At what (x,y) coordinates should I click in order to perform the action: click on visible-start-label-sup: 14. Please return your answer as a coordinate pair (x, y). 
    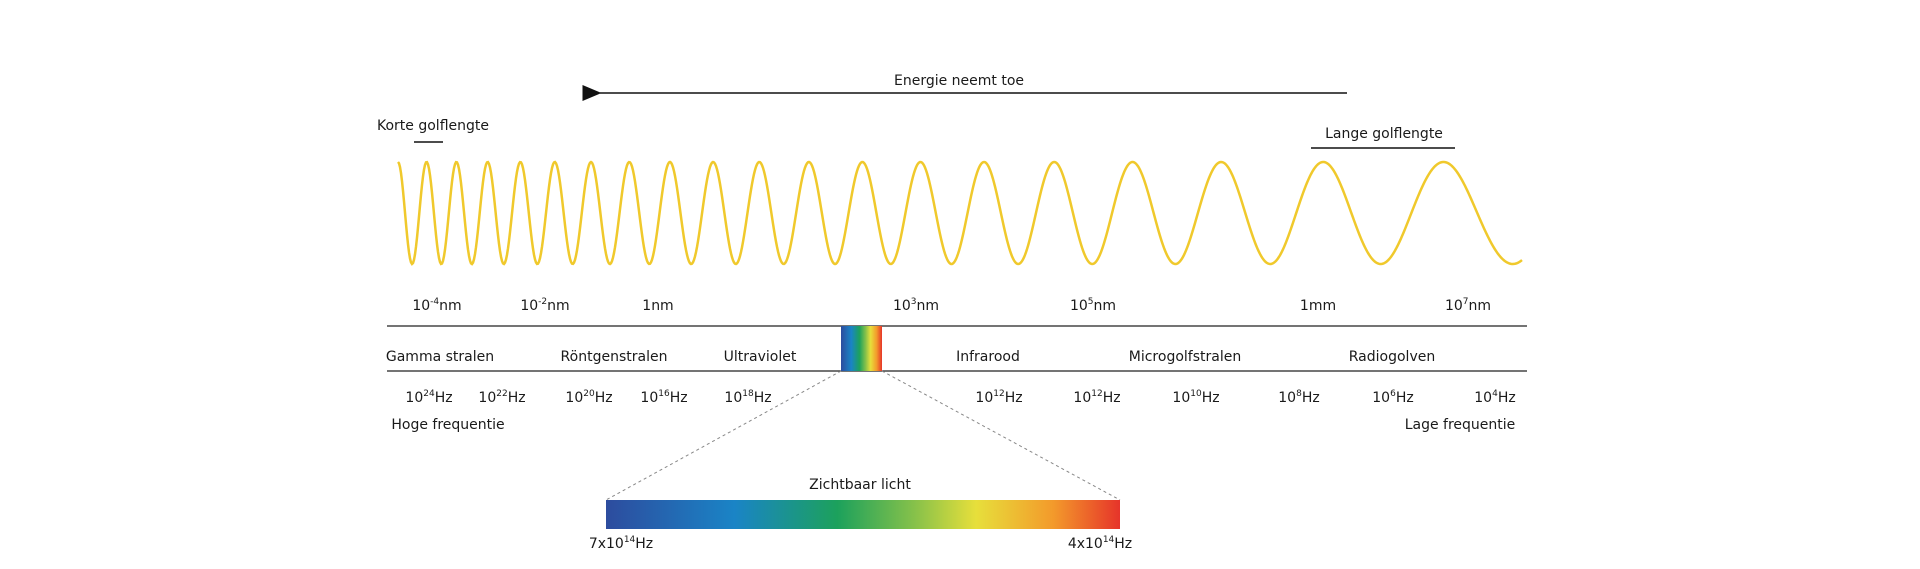
    Looking at the image, I should click on (630, 540).